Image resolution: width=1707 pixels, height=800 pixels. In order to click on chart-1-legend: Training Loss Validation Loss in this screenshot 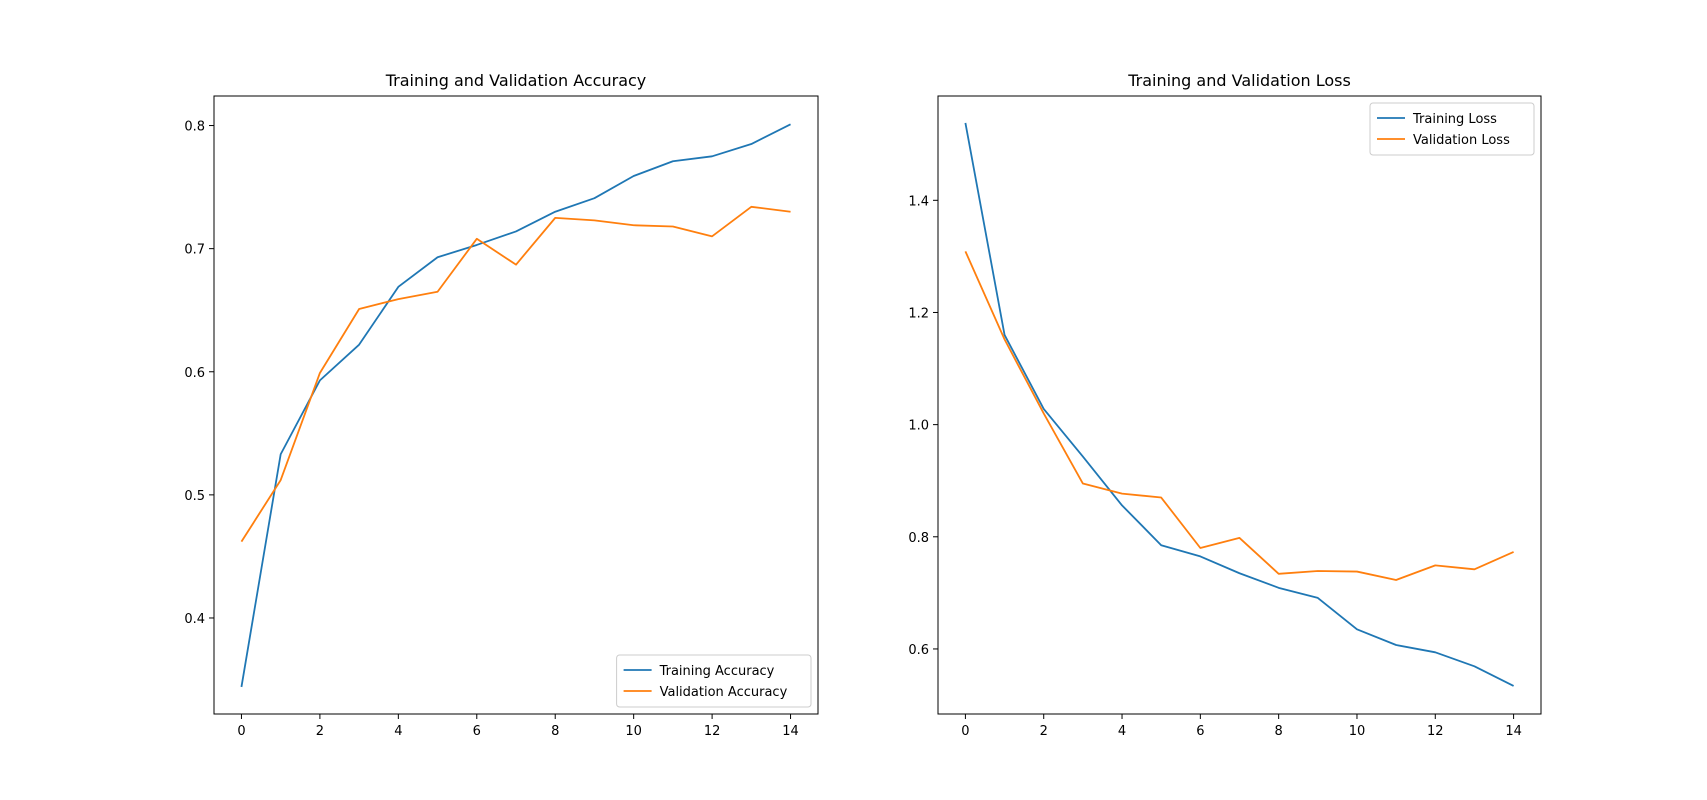, I will do `click(1452, 129)`.